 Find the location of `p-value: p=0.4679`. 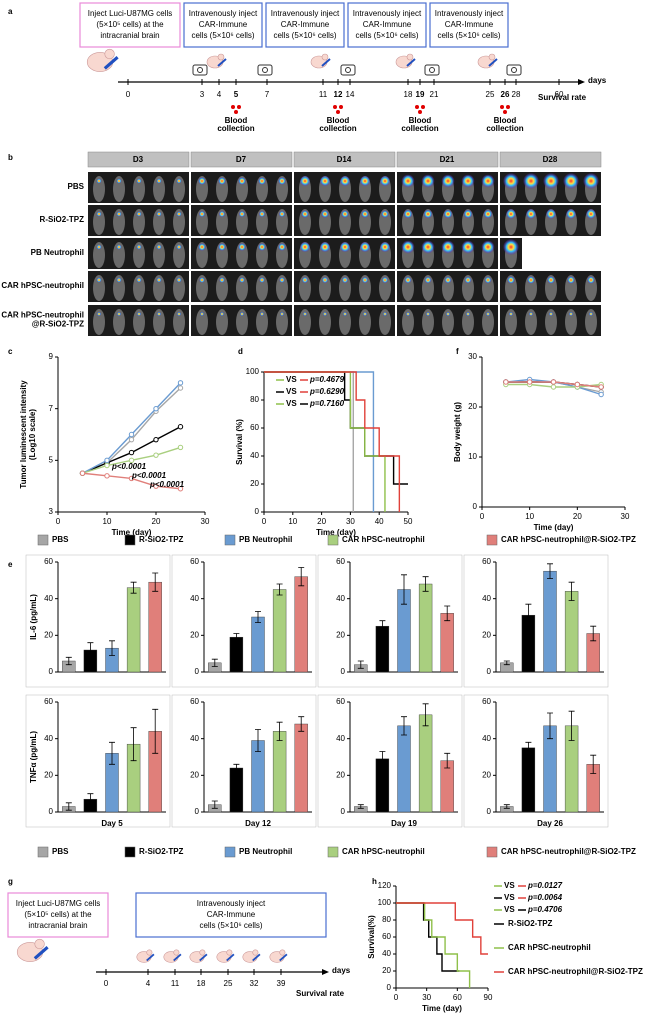

p-value: p=0.4679 is located at coordinates (327, 379).